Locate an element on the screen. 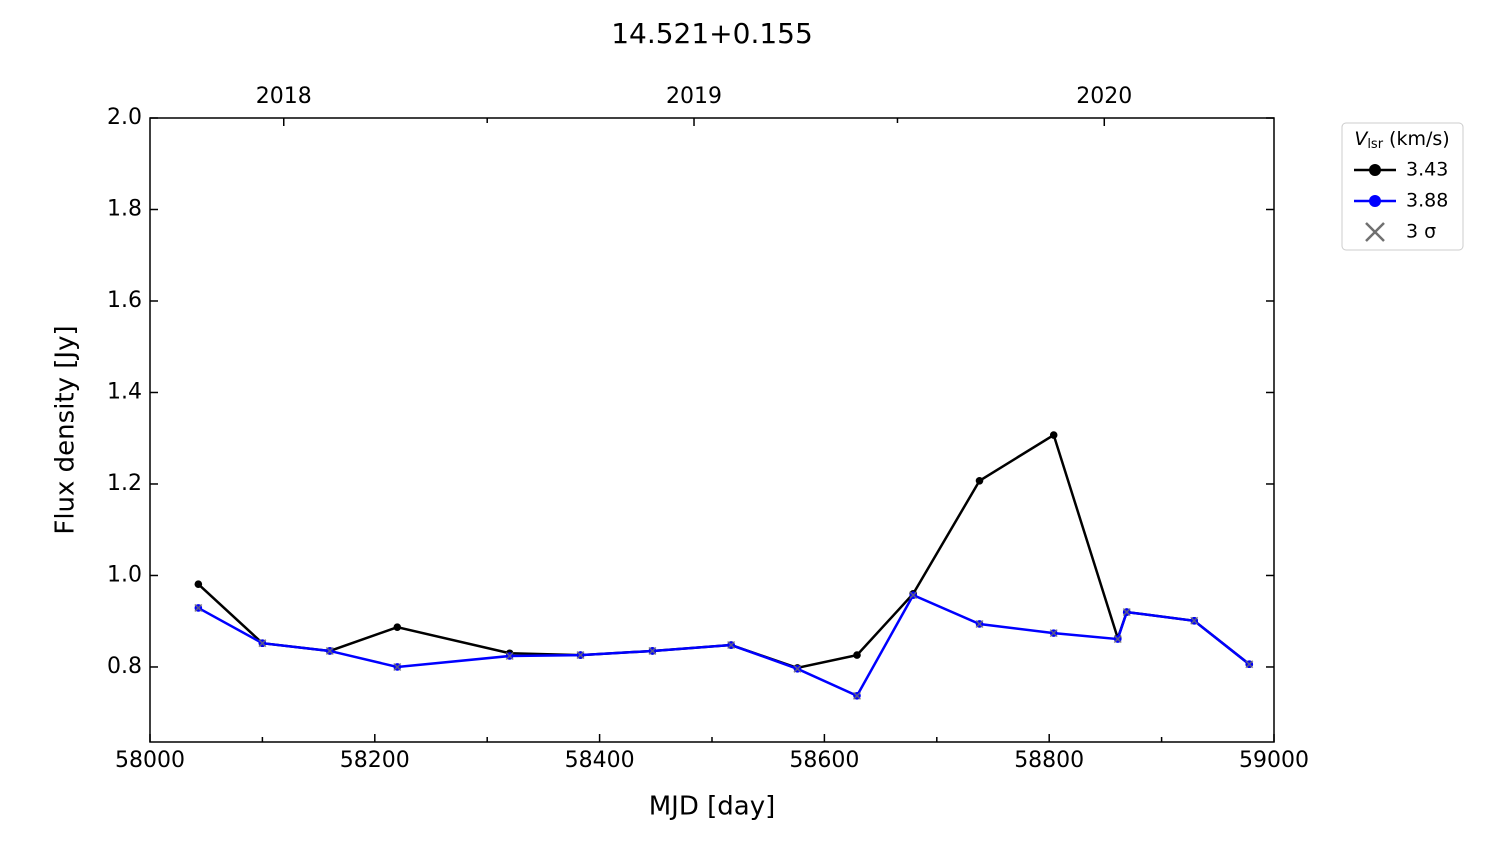  x-tick-label: 58200 is located at coordinates (375, 760).